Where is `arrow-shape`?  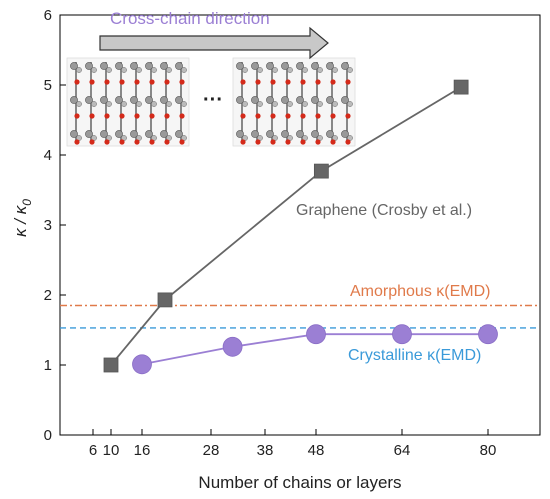 arrow-shape is located at coordinates (214, 43).